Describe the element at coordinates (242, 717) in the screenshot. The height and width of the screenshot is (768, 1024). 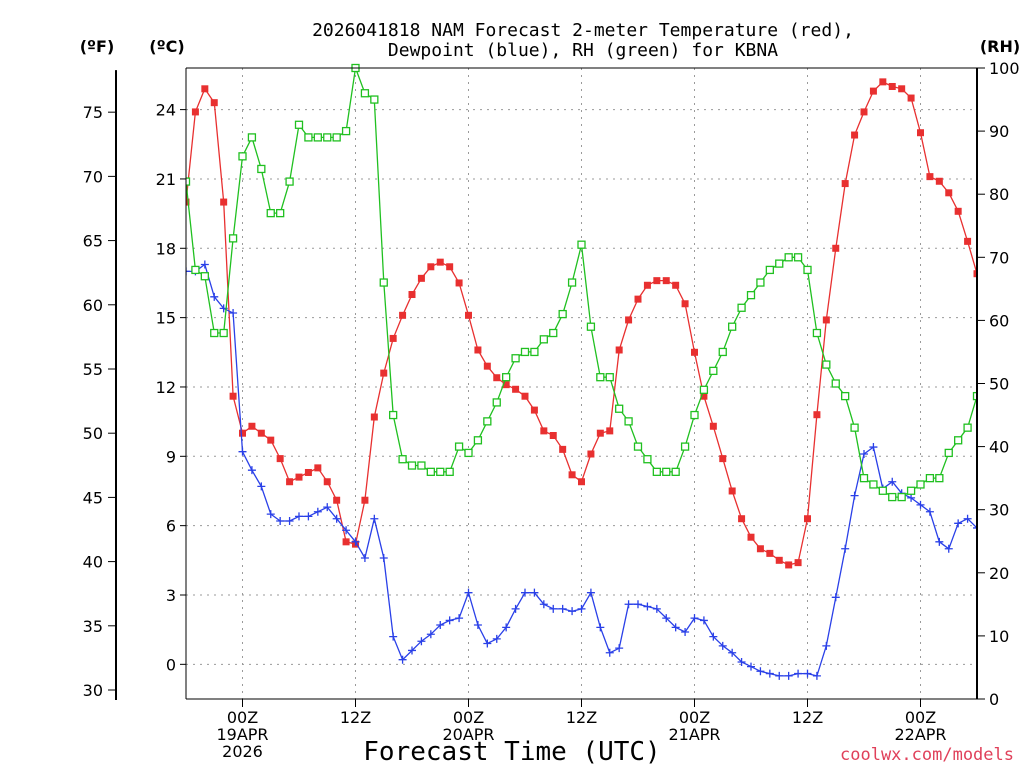
I see `x-tick-label: 00Z` at that location.